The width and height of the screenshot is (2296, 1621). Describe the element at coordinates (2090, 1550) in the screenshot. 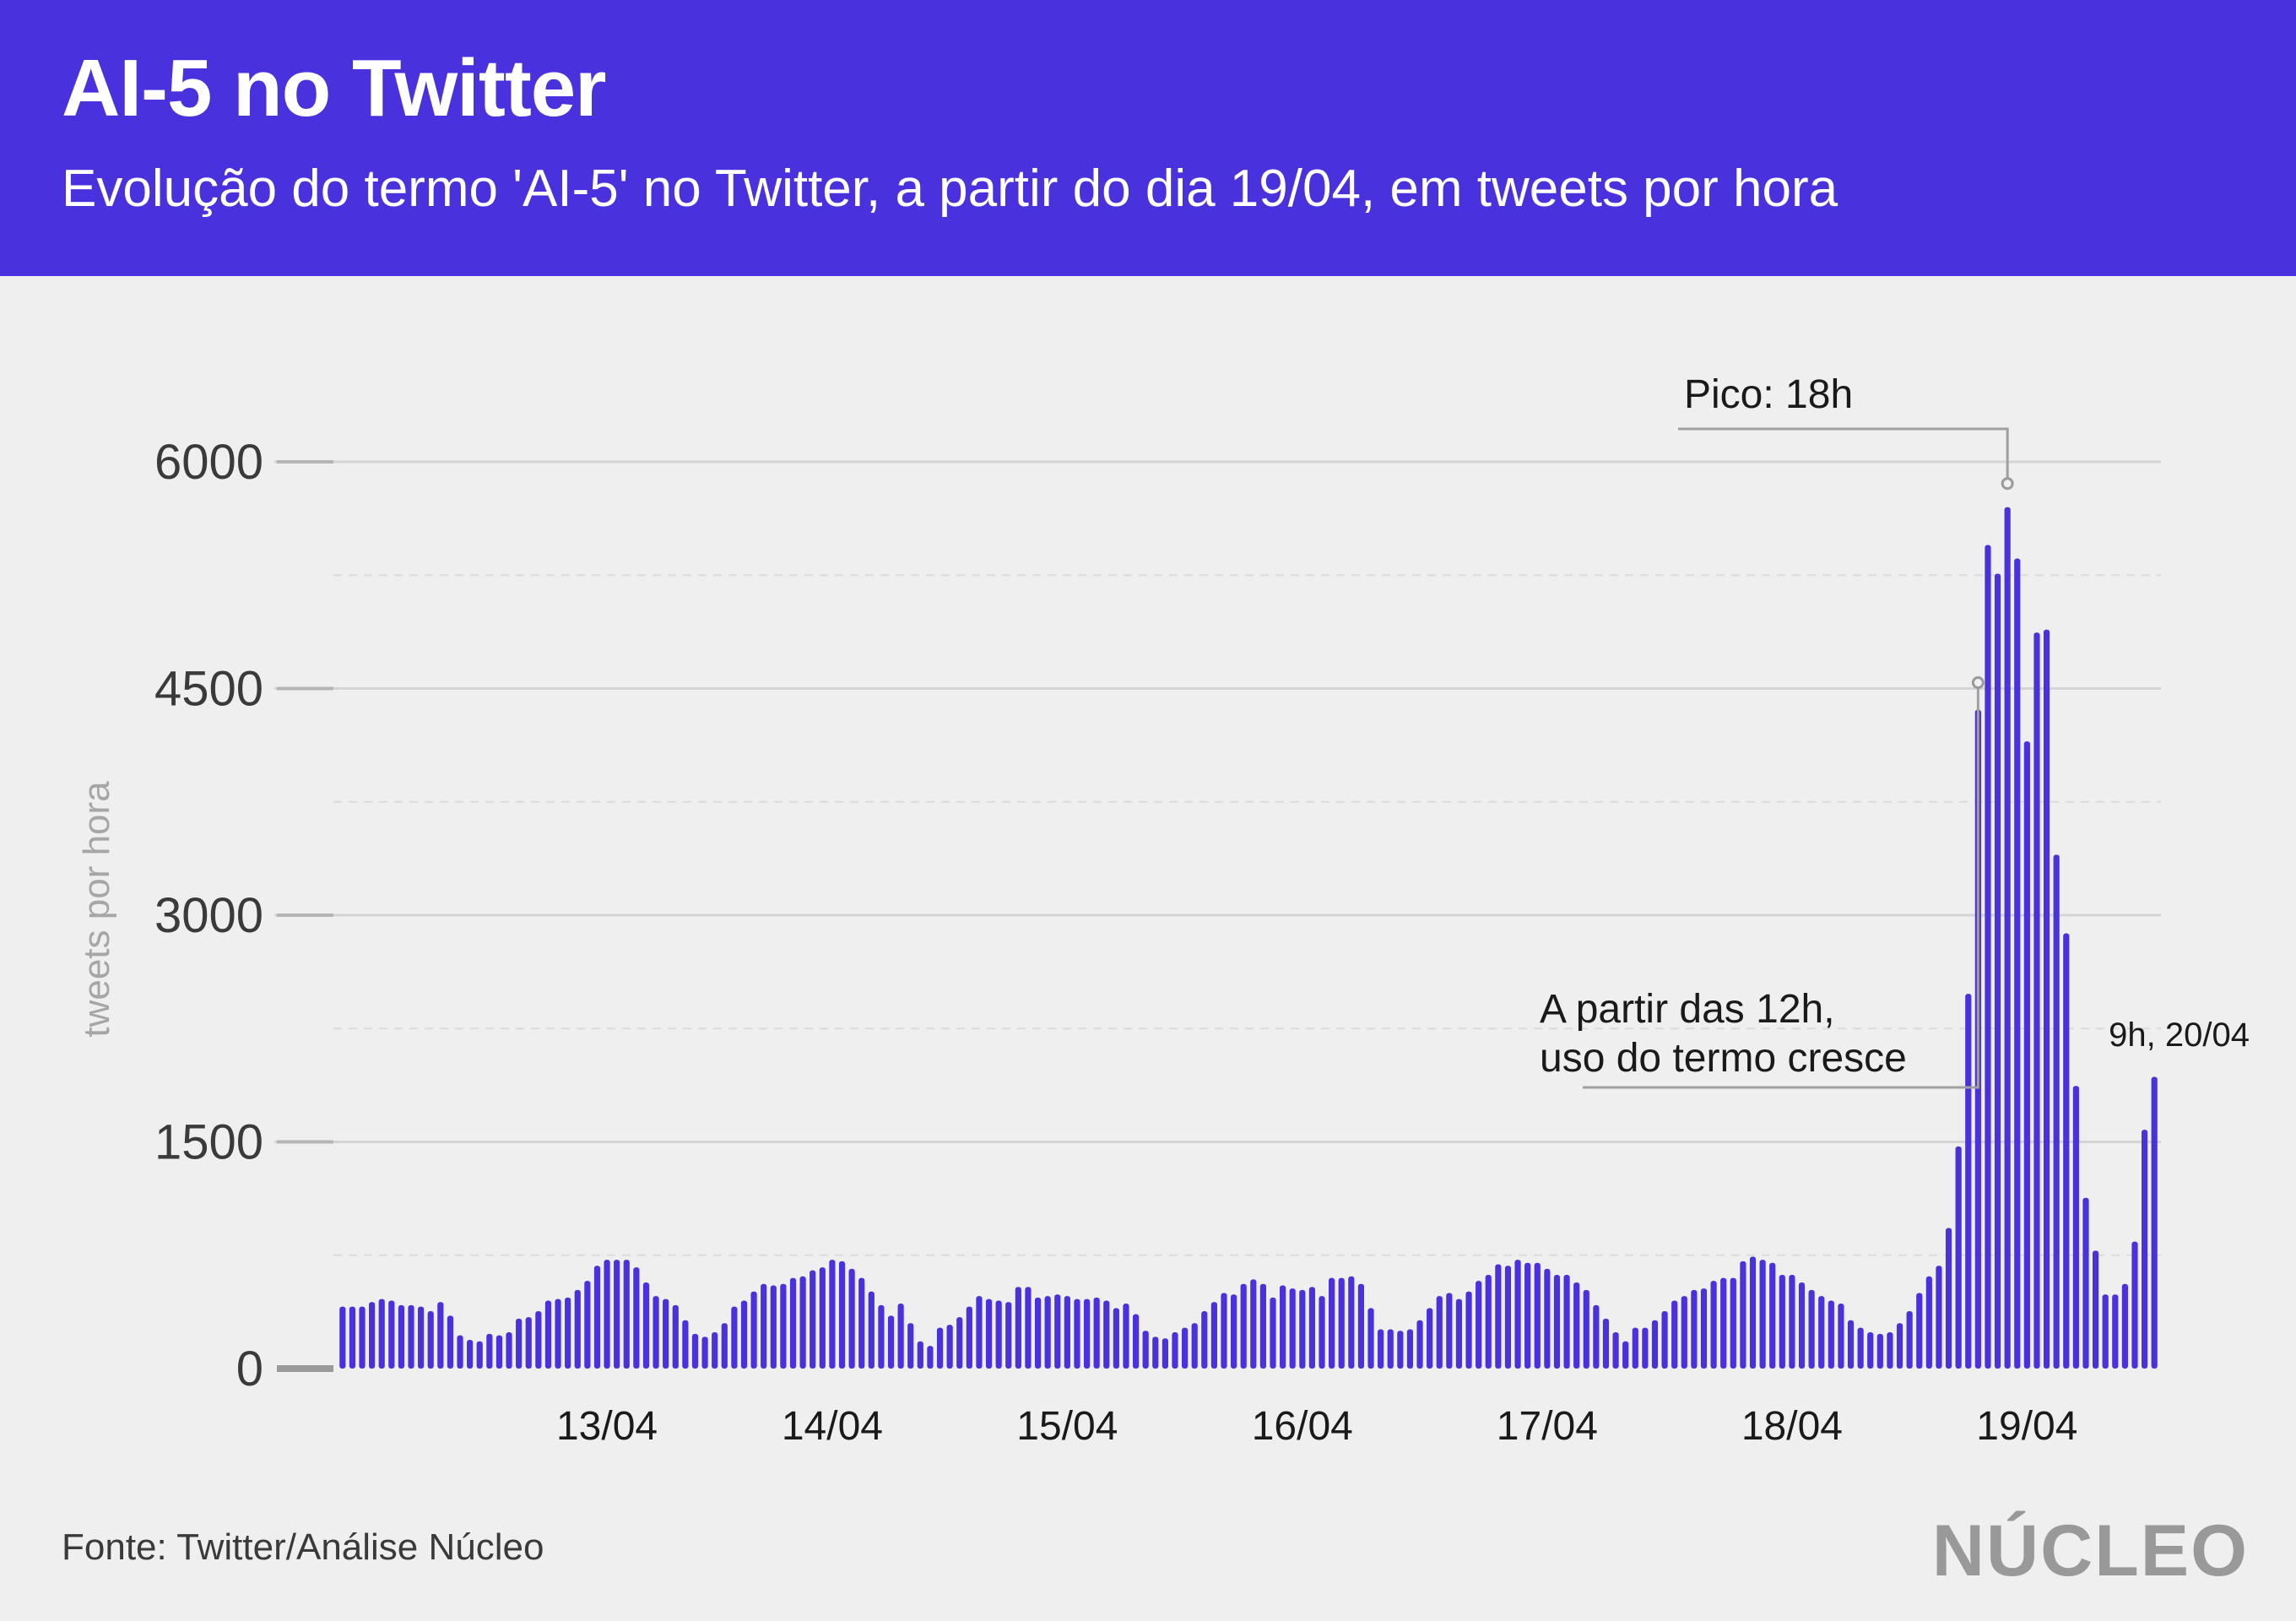

I see `nucleo-logo: NÚCLEO` at that location.